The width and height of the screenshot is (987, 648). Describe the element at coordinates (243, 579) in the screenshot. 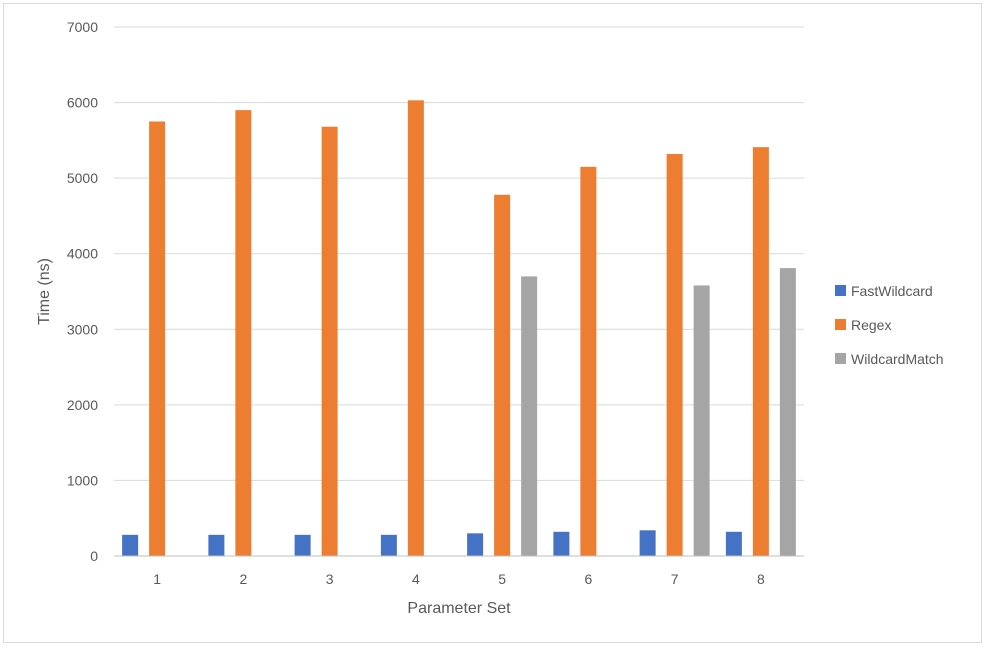

I see `x-tick-label: 2` at that location.